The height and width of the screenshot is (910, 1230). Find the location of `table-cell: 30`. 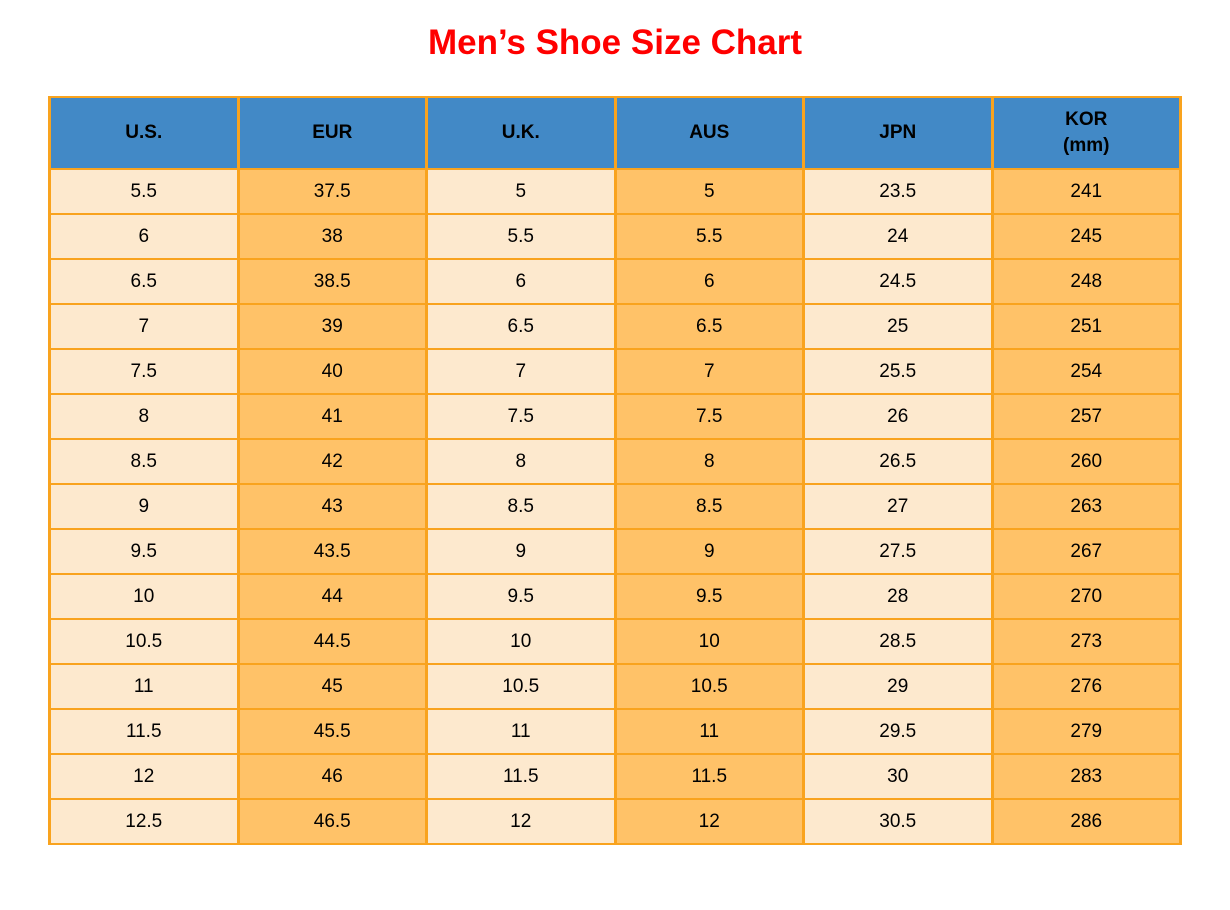

table-cell: 30 is located at coordinates (898, 776).